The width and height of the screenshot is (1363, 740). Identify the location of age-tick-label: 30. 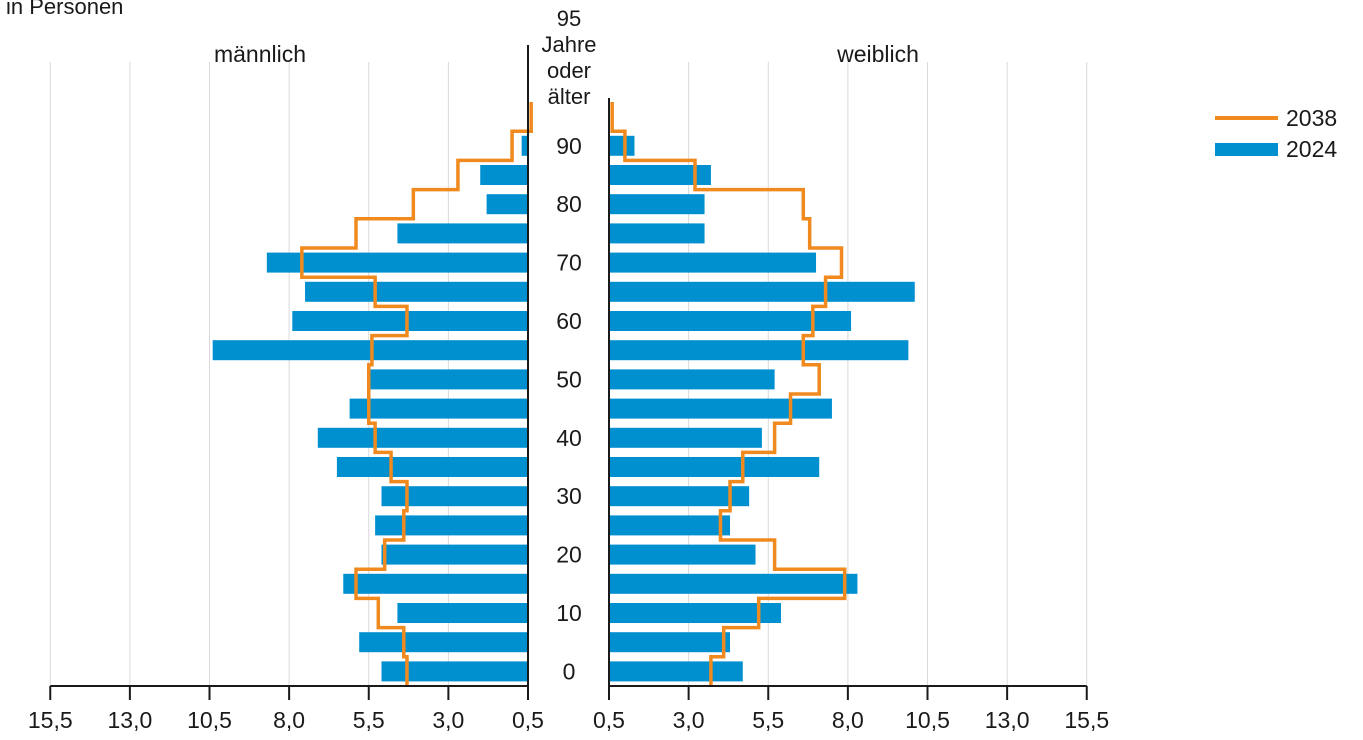
(569, 496).